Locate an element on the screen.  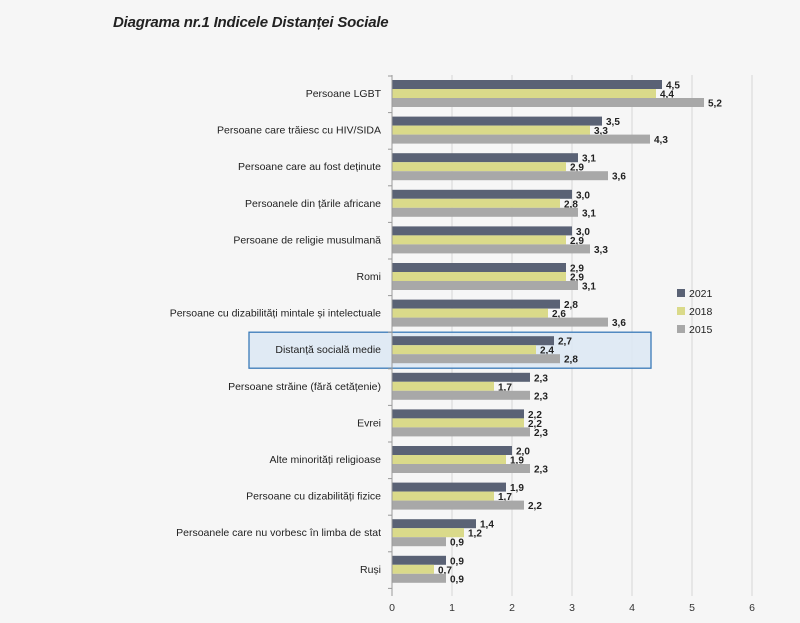
value-label: 4,3 is located at coordinates (661, 140).